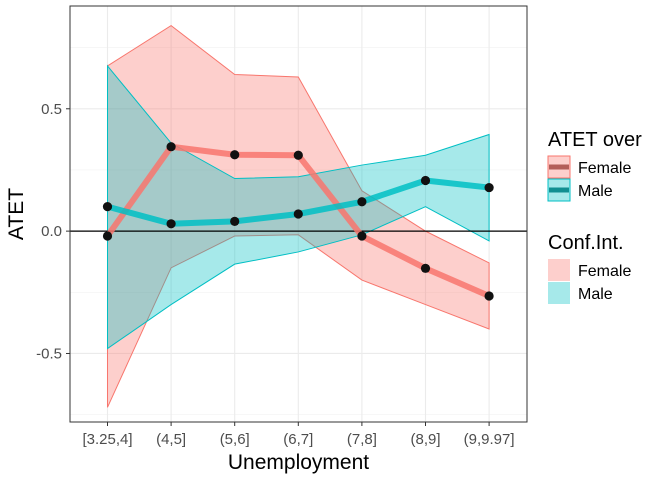 The height and width of the screenshot is (480, 672). What do you see at coordinates (559, 270) in the screenshot?
I see `legend-key-fill-female` at bounding box center [559, 270].